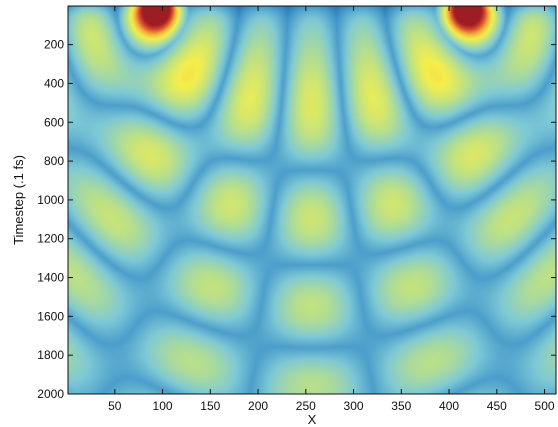 Image resolution: width=558 pixels, height=427 pixels. Describe the element at coordinates (401, 406) in the screenshot. I see `x-tick-label: 350` at that location.